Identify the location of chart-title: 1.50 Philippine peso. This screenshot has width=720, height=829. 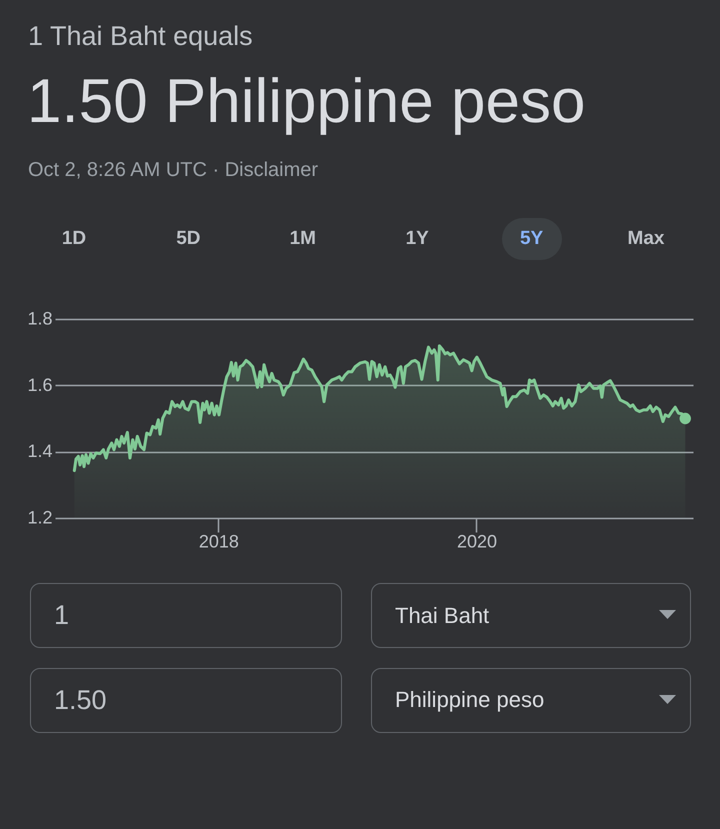
(306, 102).